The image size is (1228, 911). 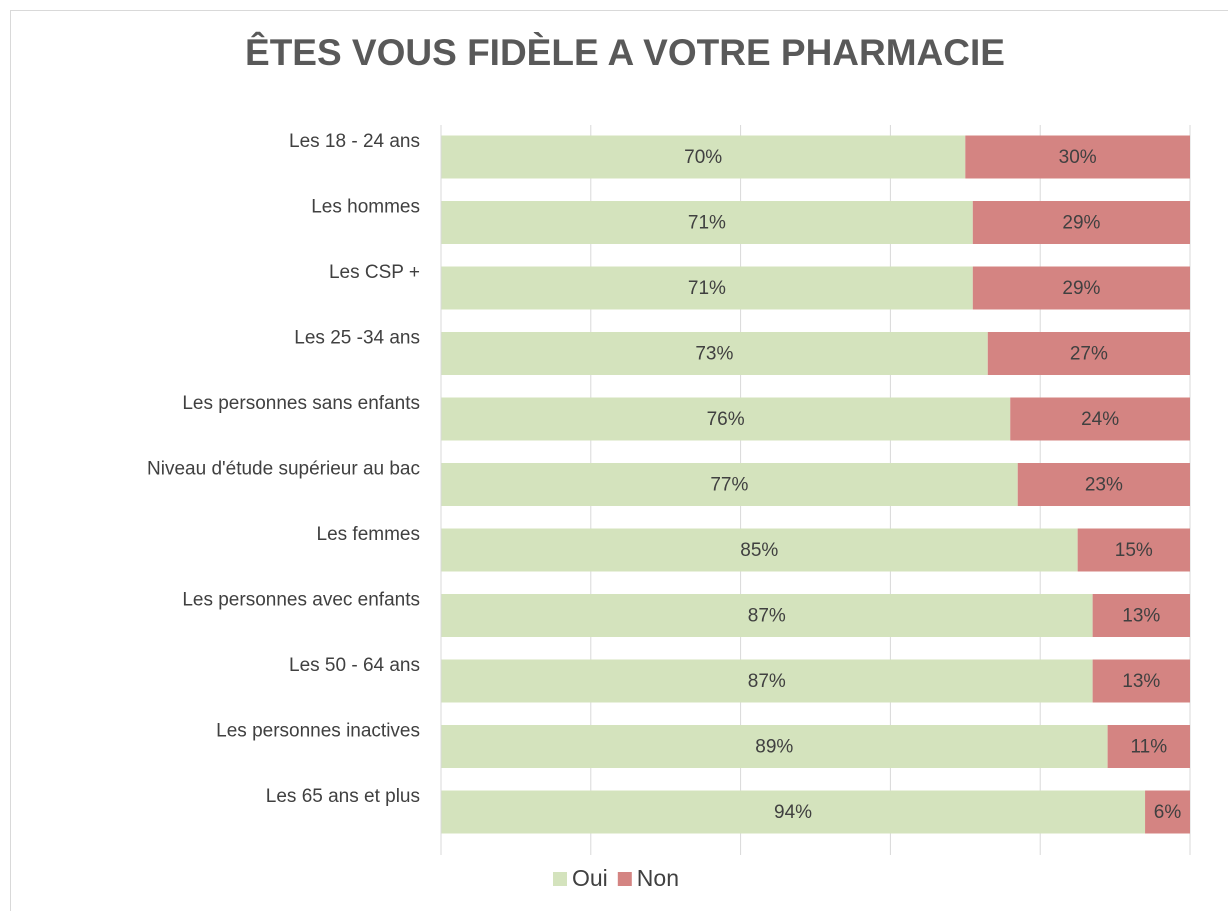 I want to click on y-tick-label: Les hommes, so click(x=365, y=207).